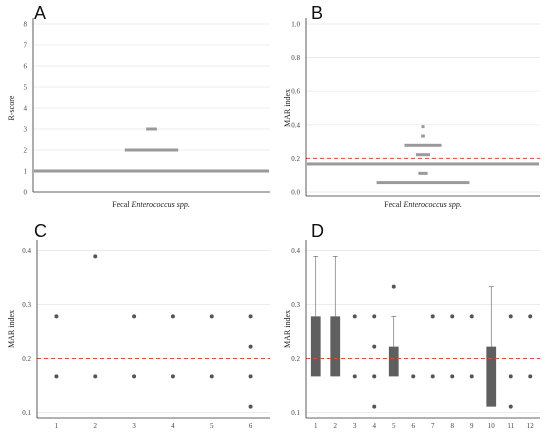  What do you see at coordinates (26, 305) in the screenshot?
I see `panel-c-ytick-label: 0.3` at bounding box center [26, 305].